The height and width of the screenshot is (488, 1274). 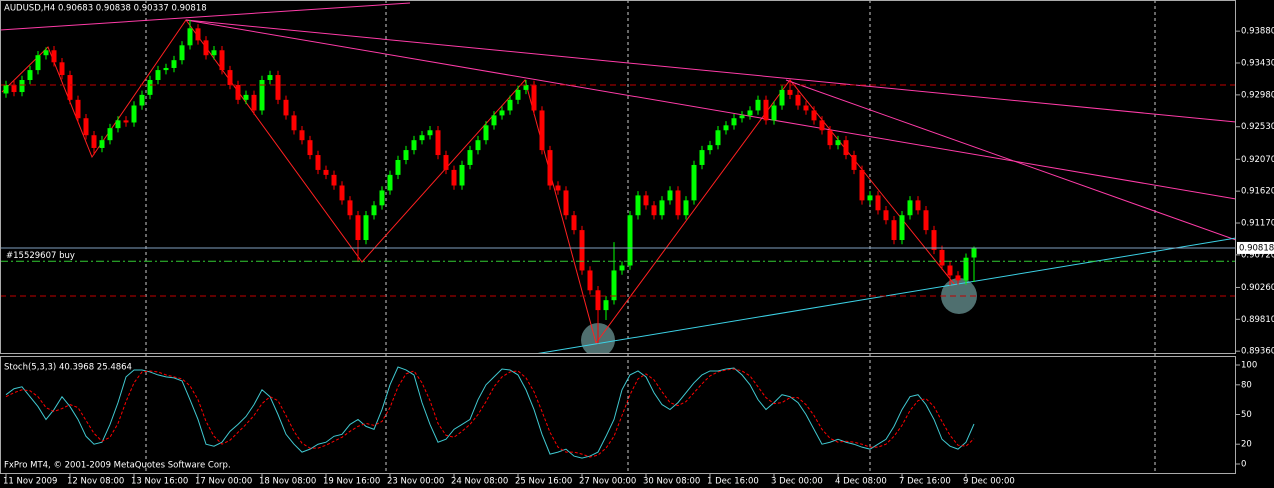 I want to click on x-tick-label: 25 Nov 16:00, so click(x=543, y=482).